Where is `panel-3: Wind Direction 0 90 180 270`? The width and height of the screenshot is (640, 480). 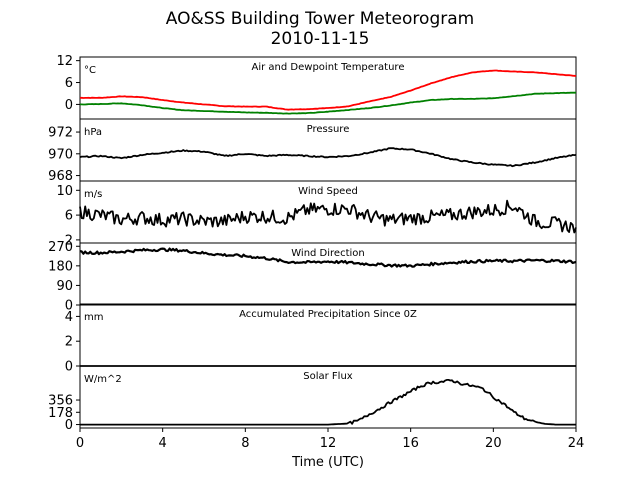
panel-3: Wind Direction 0 90 180 270 is located at coordinates (312, 277).